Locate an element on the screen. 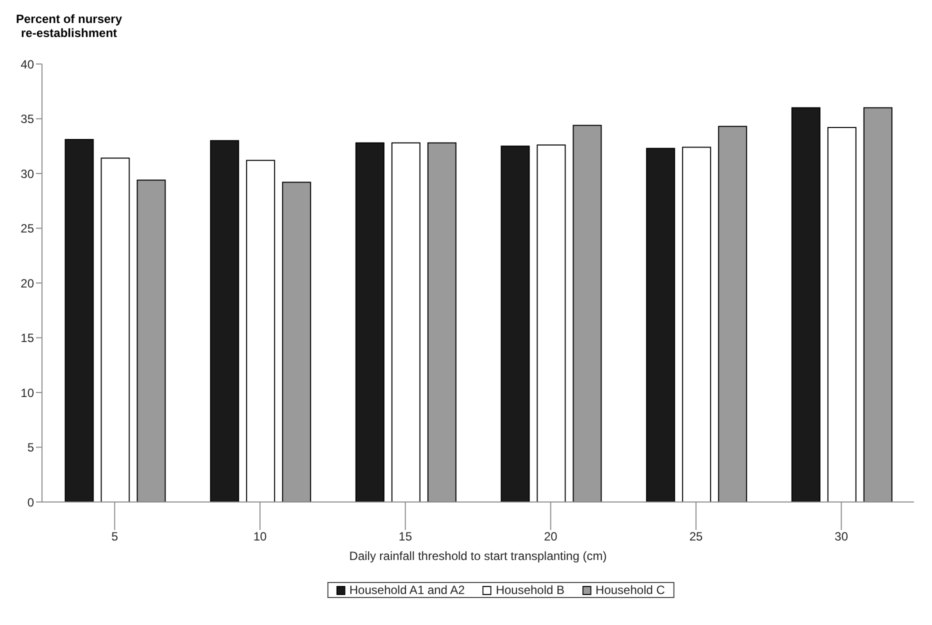 The image size is (932, 625). x-tick-label: 15 is located at coordinates (405, 537).